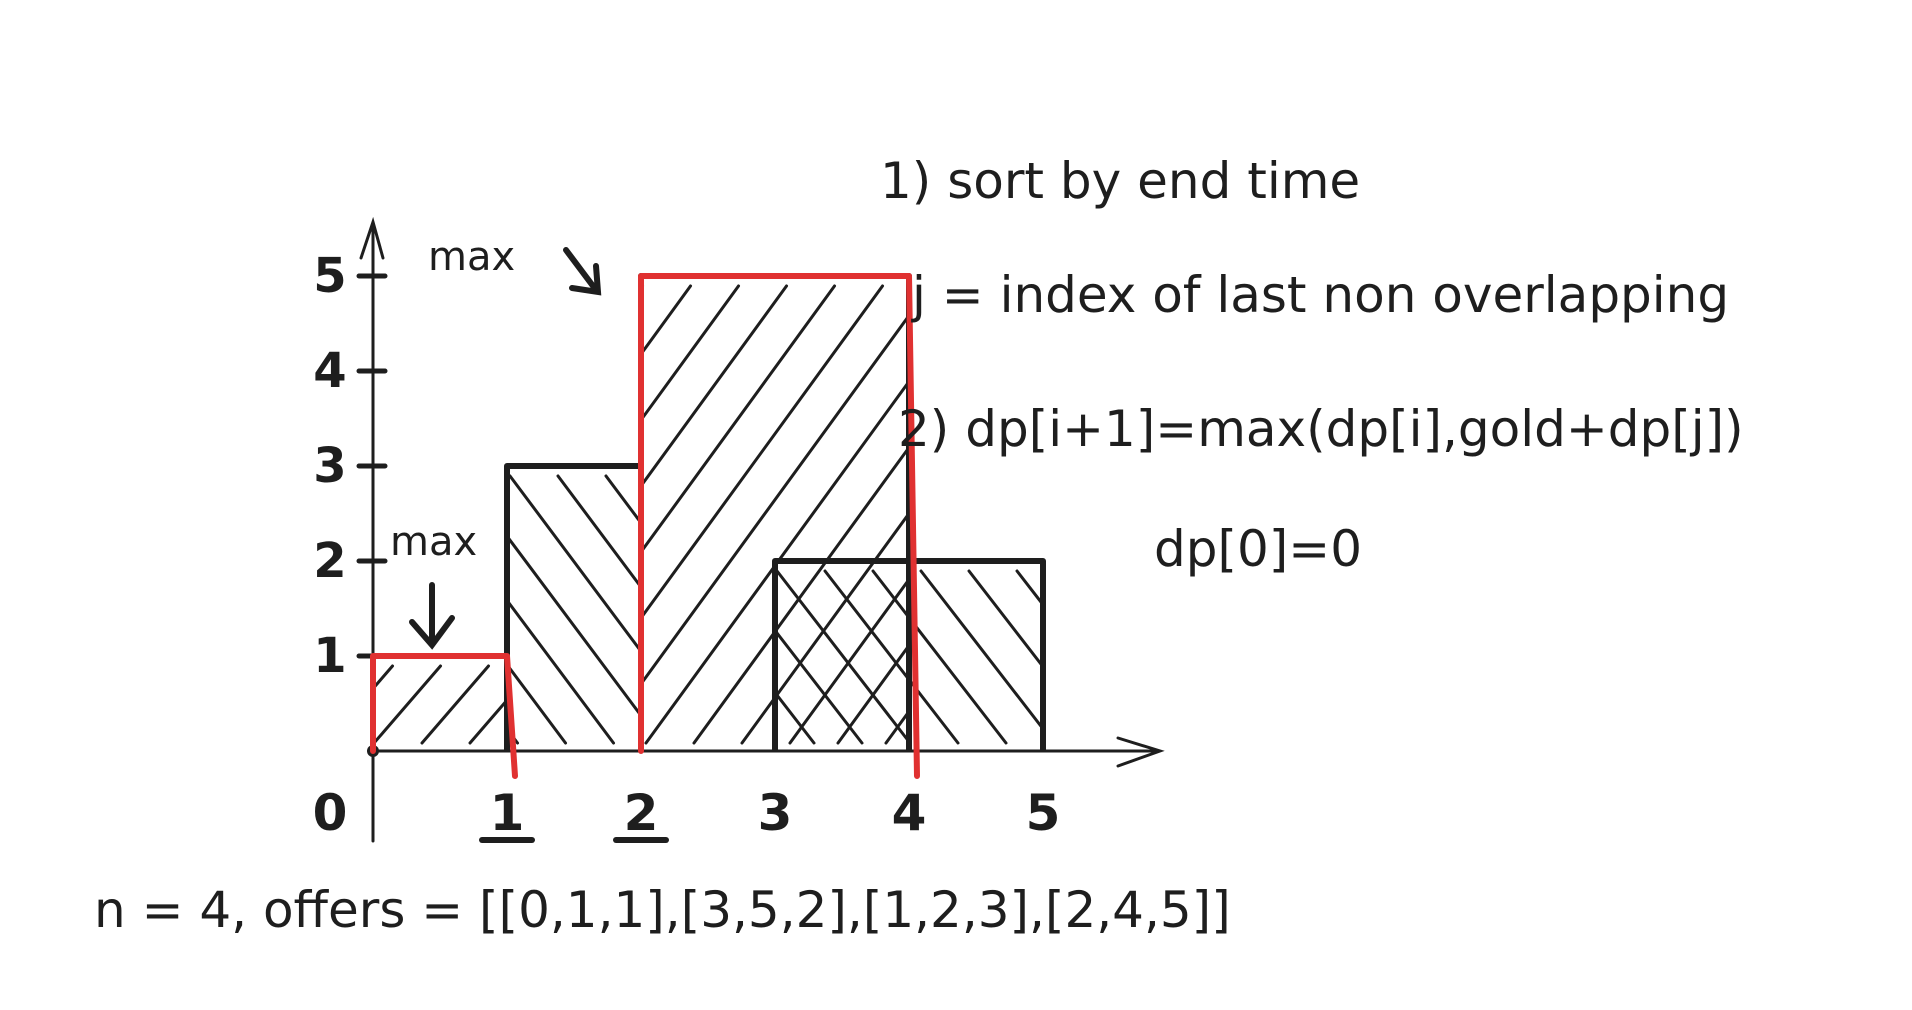  I want to click on x-tick-label: 0, so click(330, 813).